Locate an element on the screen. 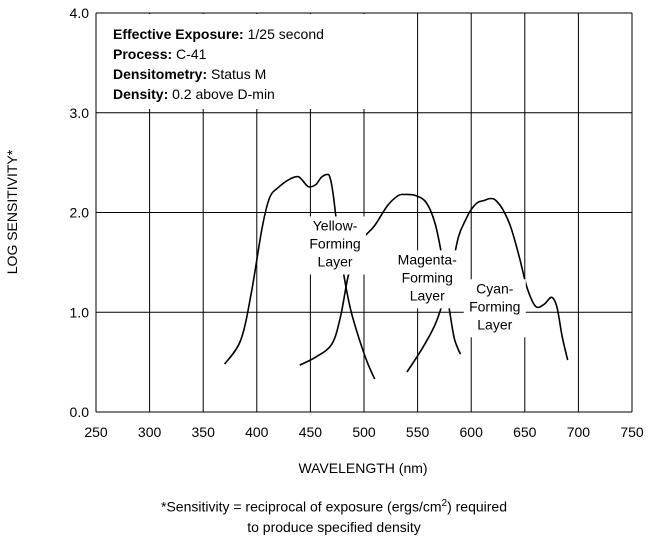 This screenshot has width=668, height=541. cyan-forming-layer-label-line-2: Layer is located at coordinates (494, 324).